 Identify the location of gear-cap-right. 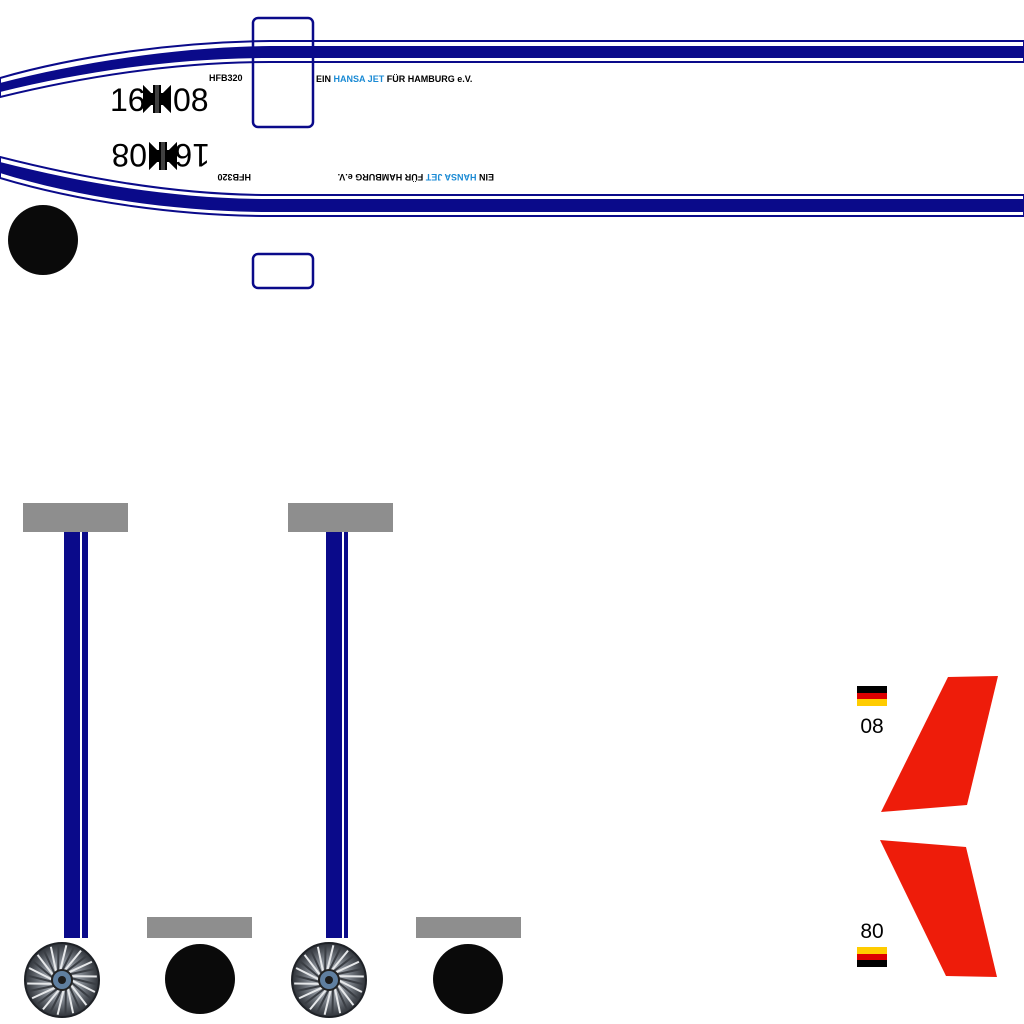
(468, 927).